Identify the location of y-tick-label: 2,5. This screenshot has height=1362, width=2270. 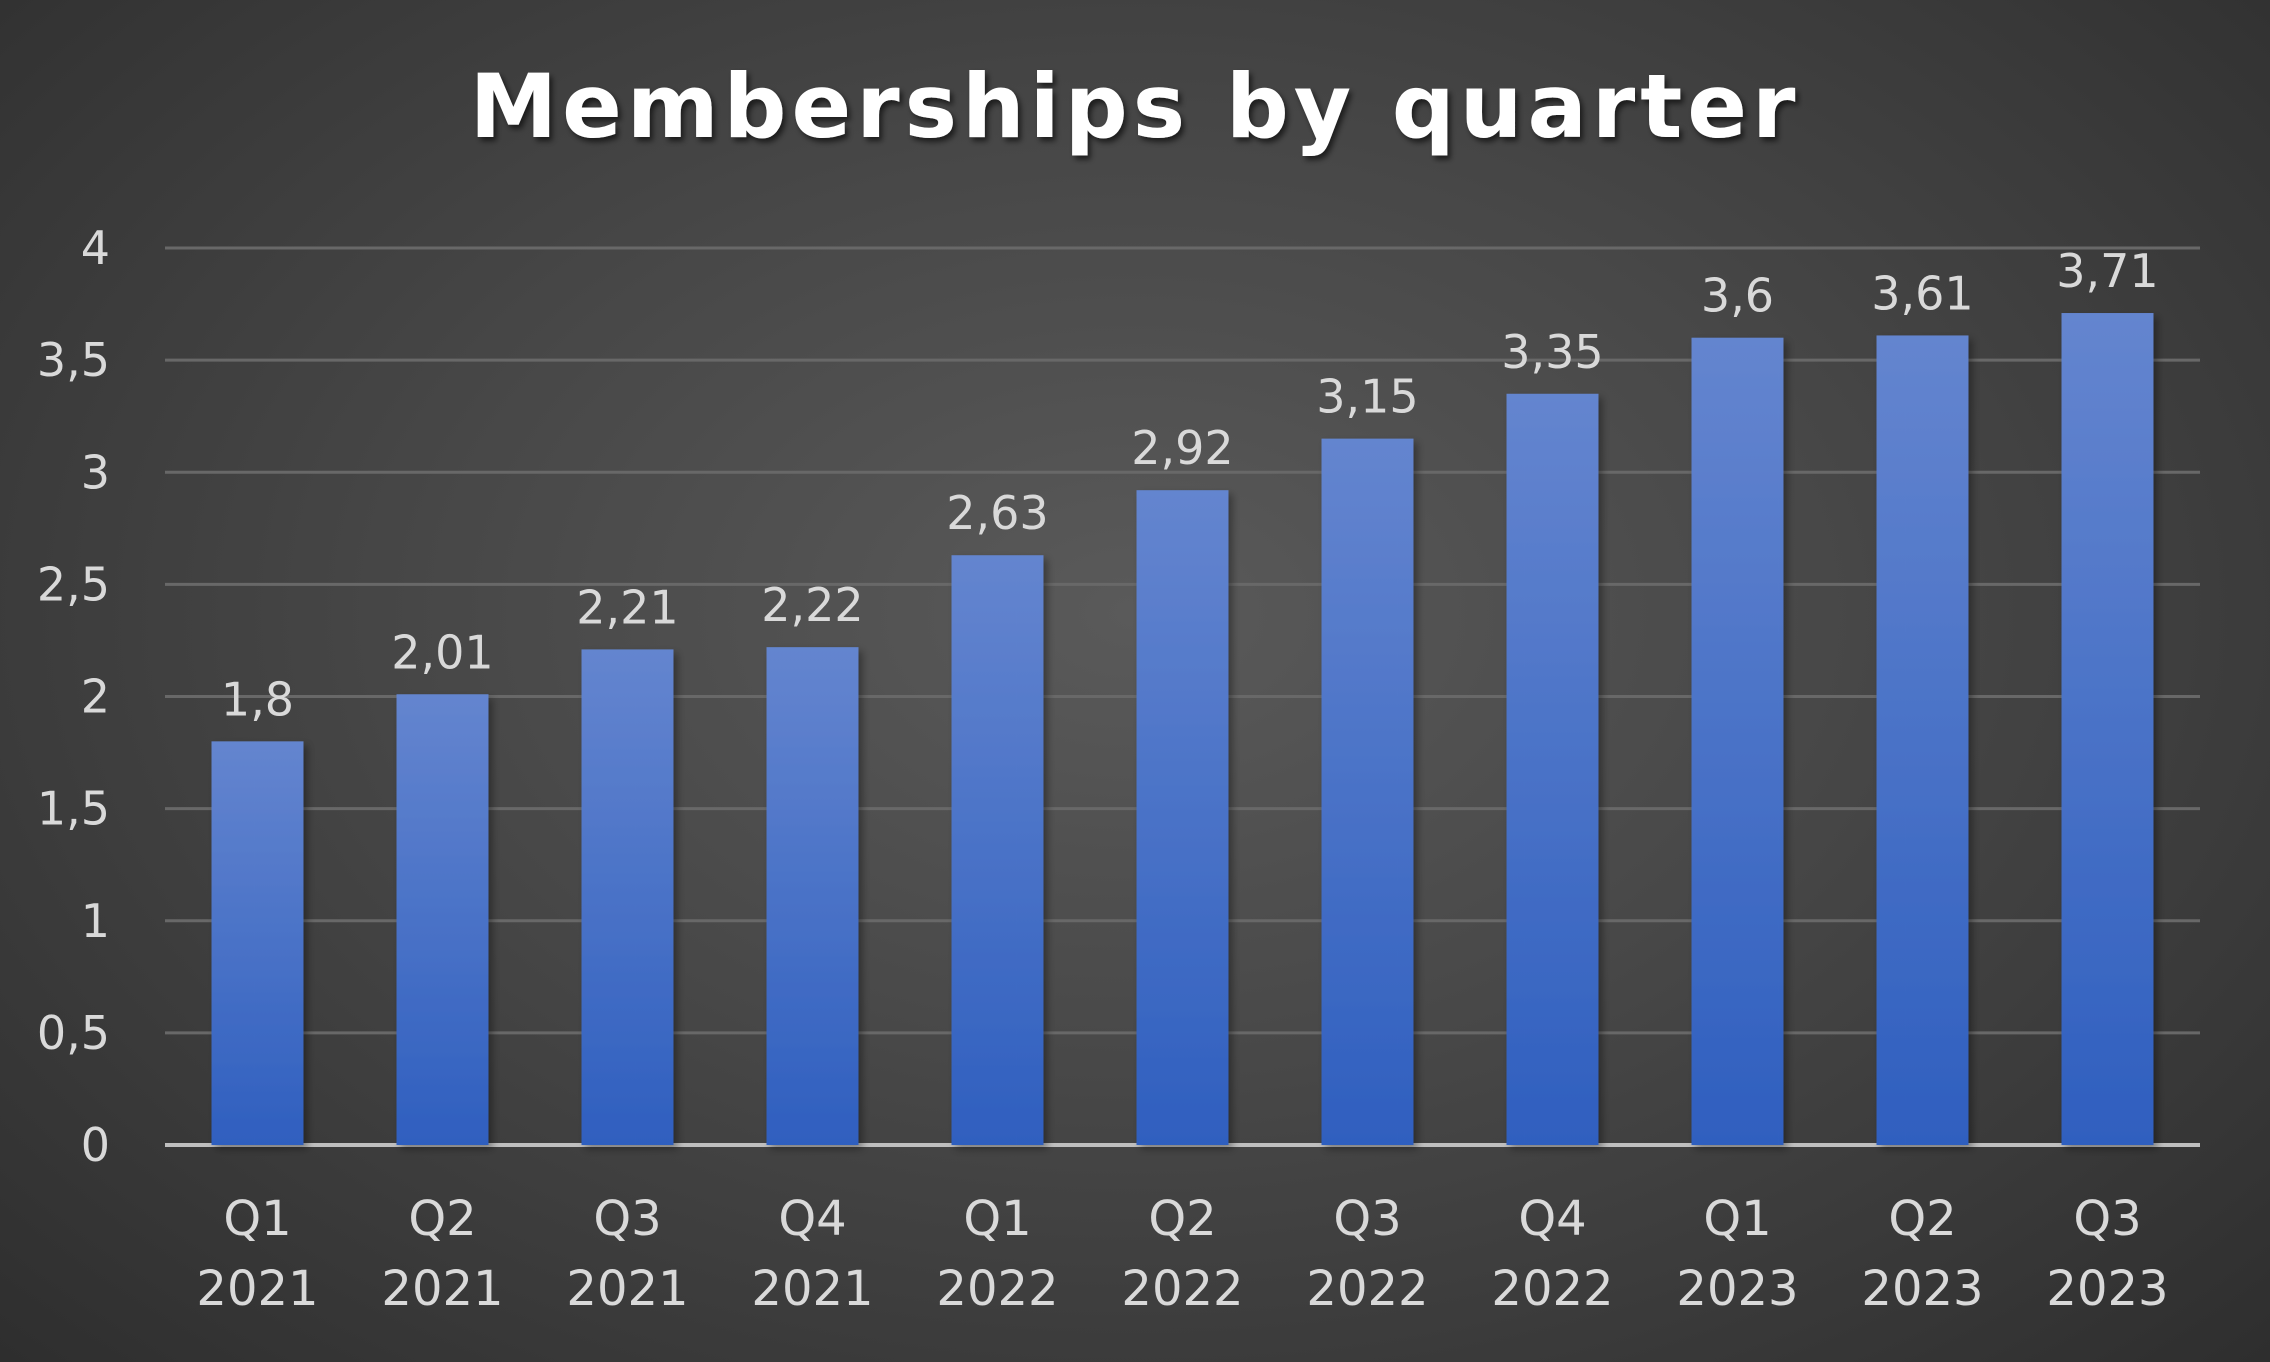
(73, 584).